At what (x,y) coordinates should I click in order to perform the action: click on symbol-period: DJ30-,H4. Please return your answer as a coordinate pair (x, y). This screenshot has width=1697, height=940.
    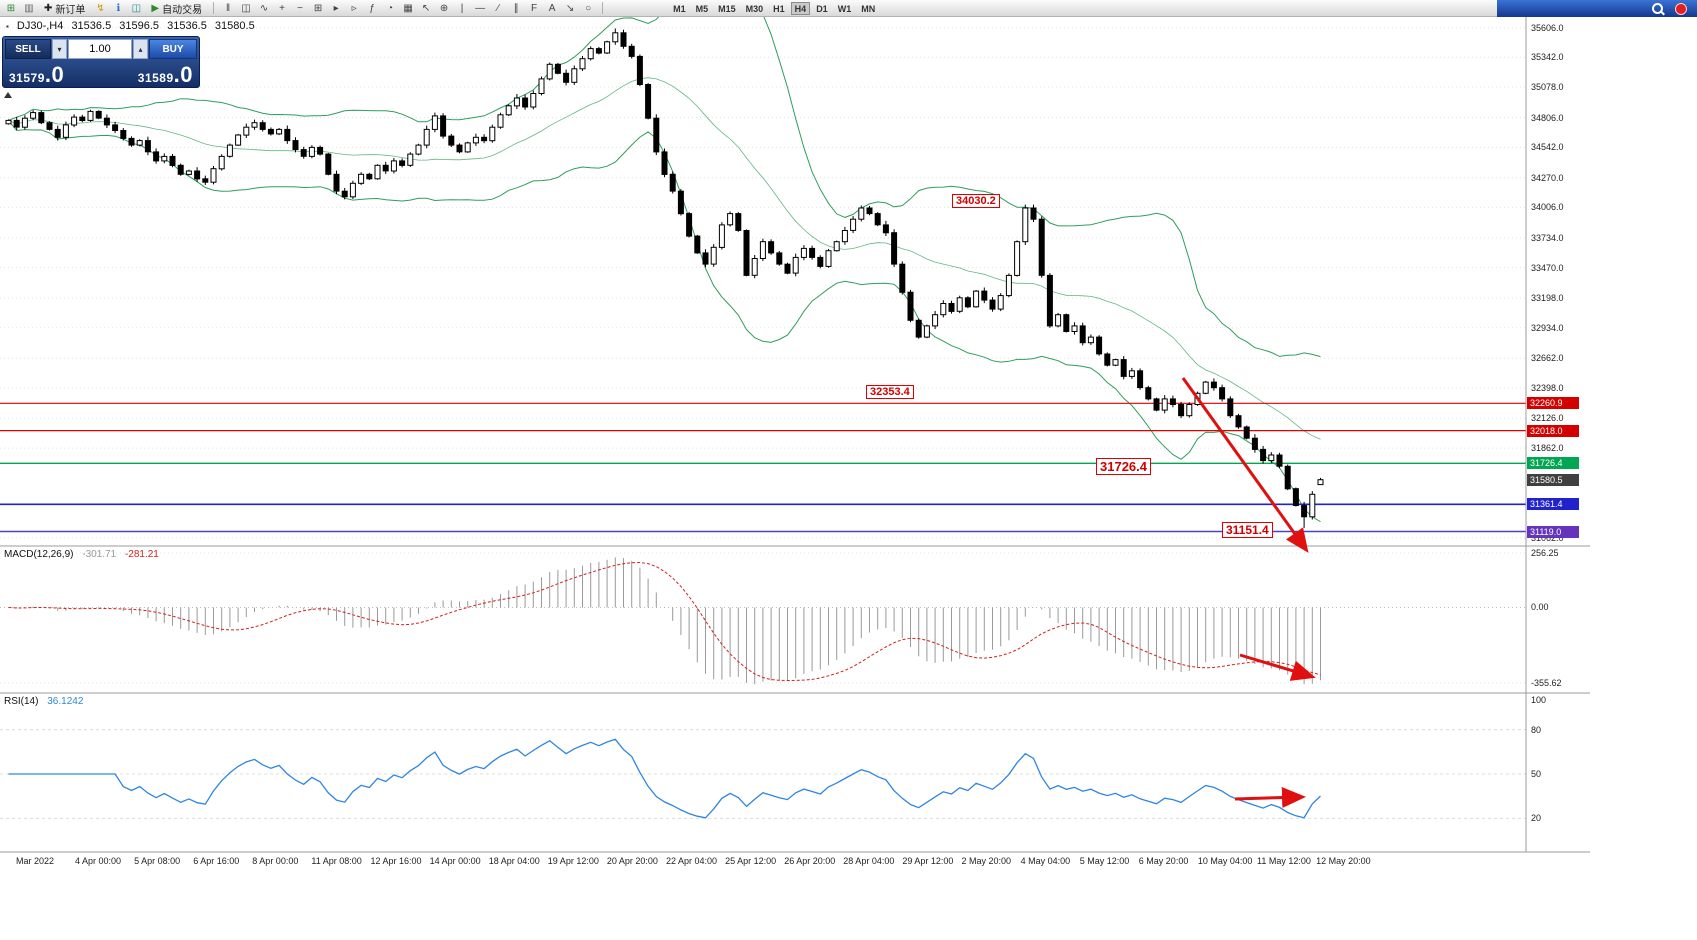
    Looking at the image, I should click on (40, 26).